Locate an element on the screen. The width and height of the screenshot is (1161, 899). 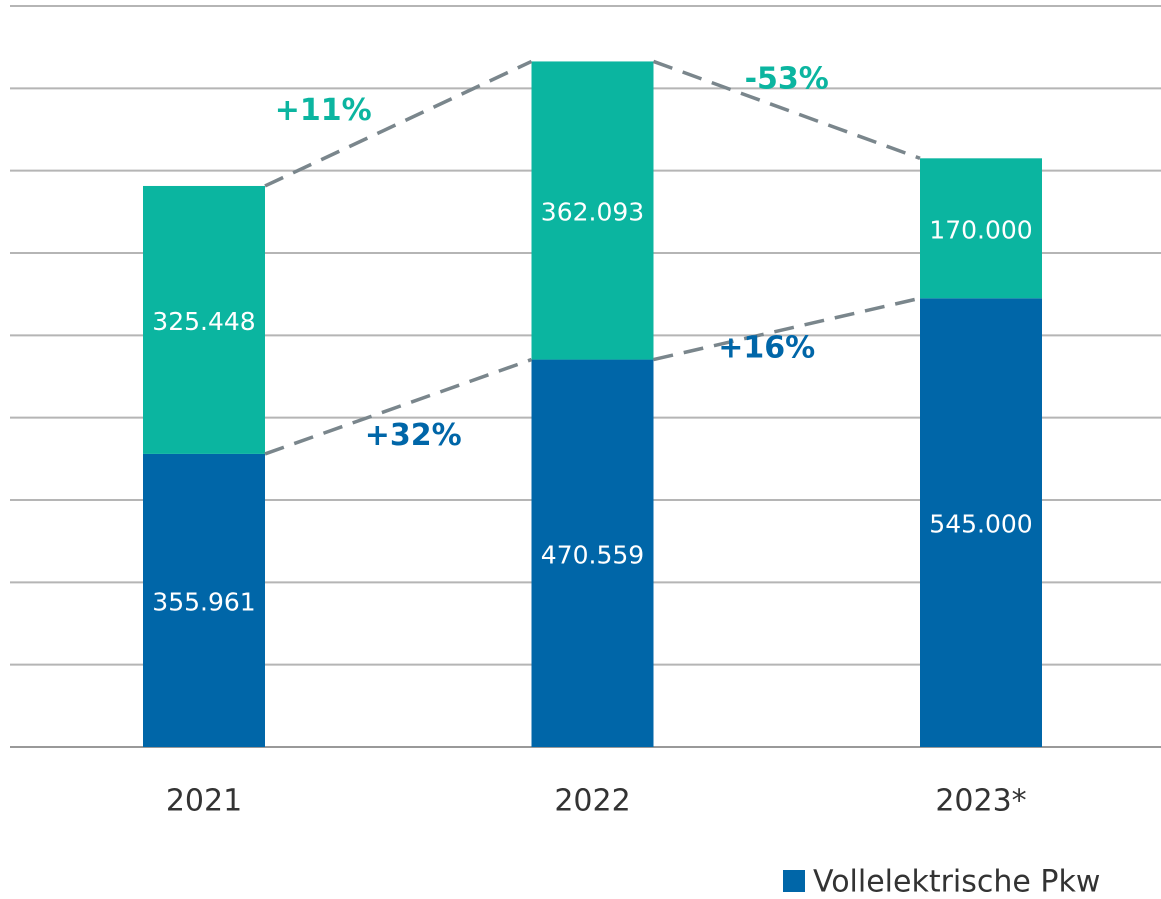
change-label: +11% is located at coordinates (323, 110).